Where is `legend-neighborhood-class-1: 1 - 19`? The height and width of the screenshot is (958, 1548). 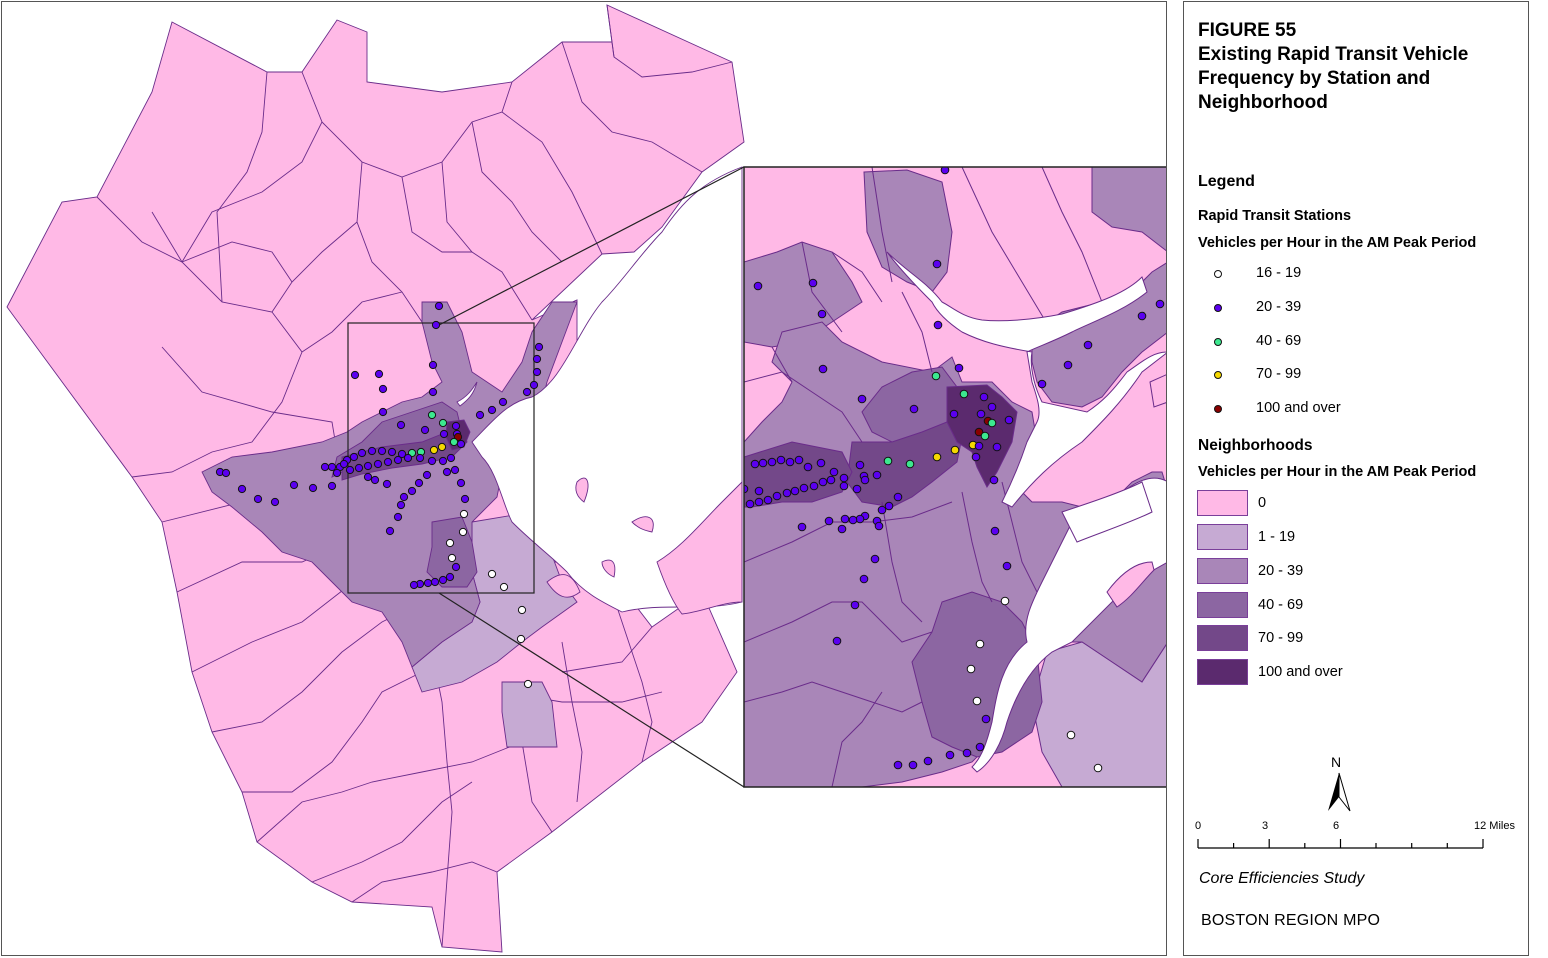 legend-neighborhood-class-1: 1 - 19 is located at coordinates (1246, 537).